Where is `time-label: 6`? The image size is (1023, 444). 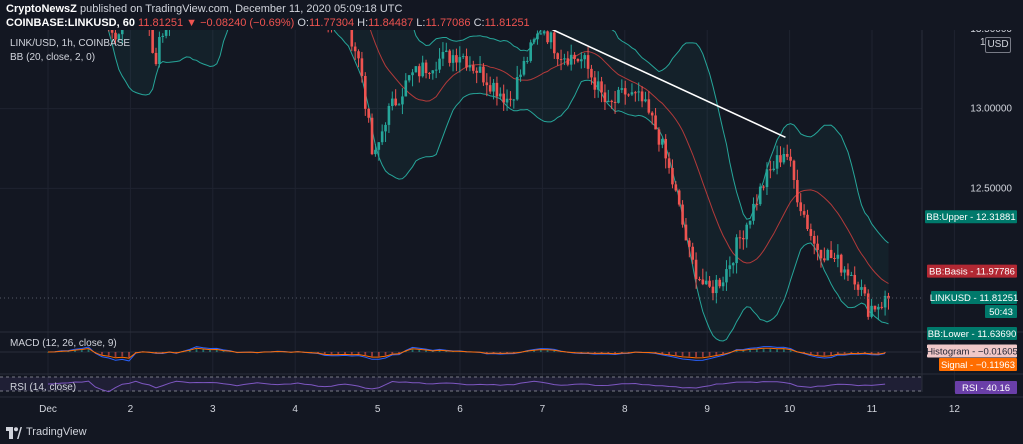
time-label: 6 is located at coordinates (460, 409).